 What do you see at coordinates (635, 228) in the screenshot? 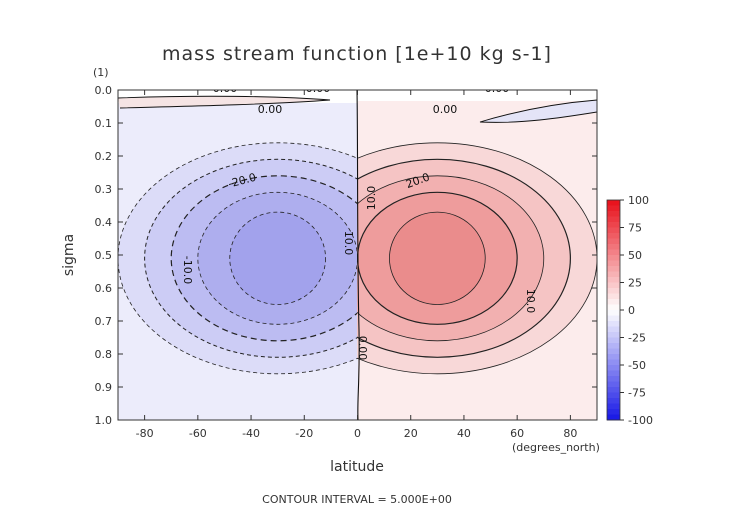
I see `colorbar-label: 75` at bounding box center [635, 228].